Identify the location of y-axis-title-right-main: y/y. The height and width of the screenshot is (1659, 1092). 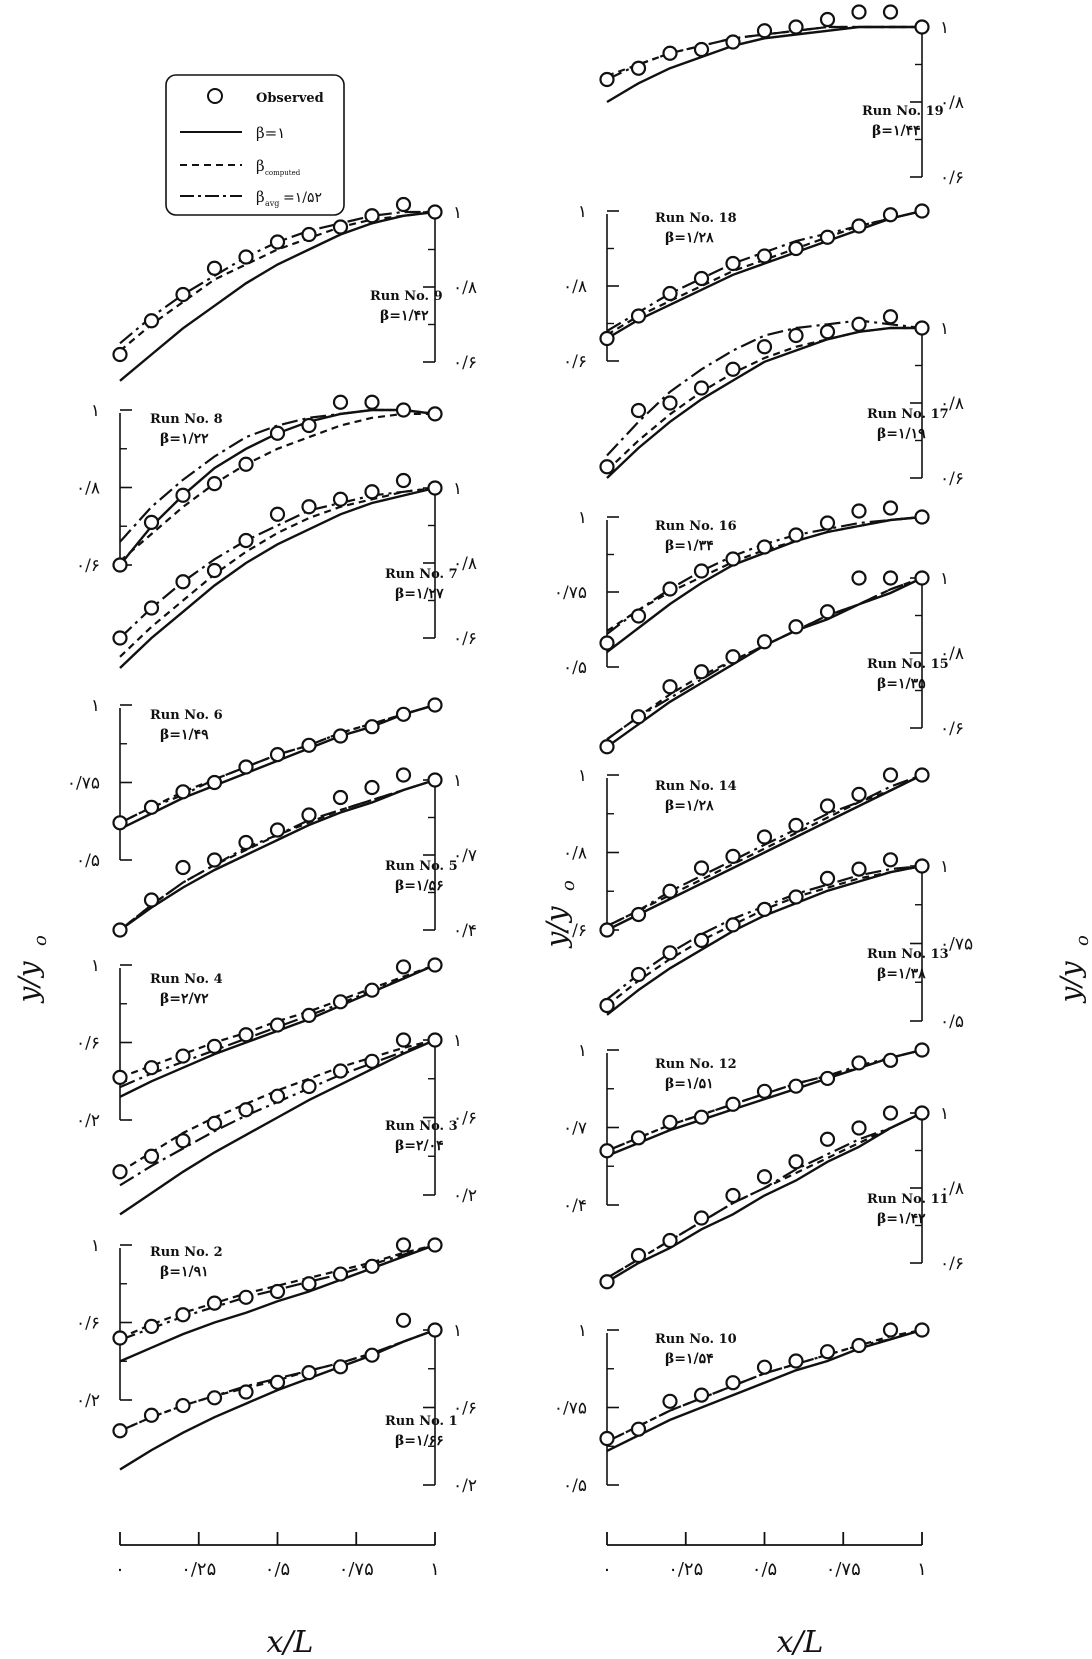
(1070, 982).